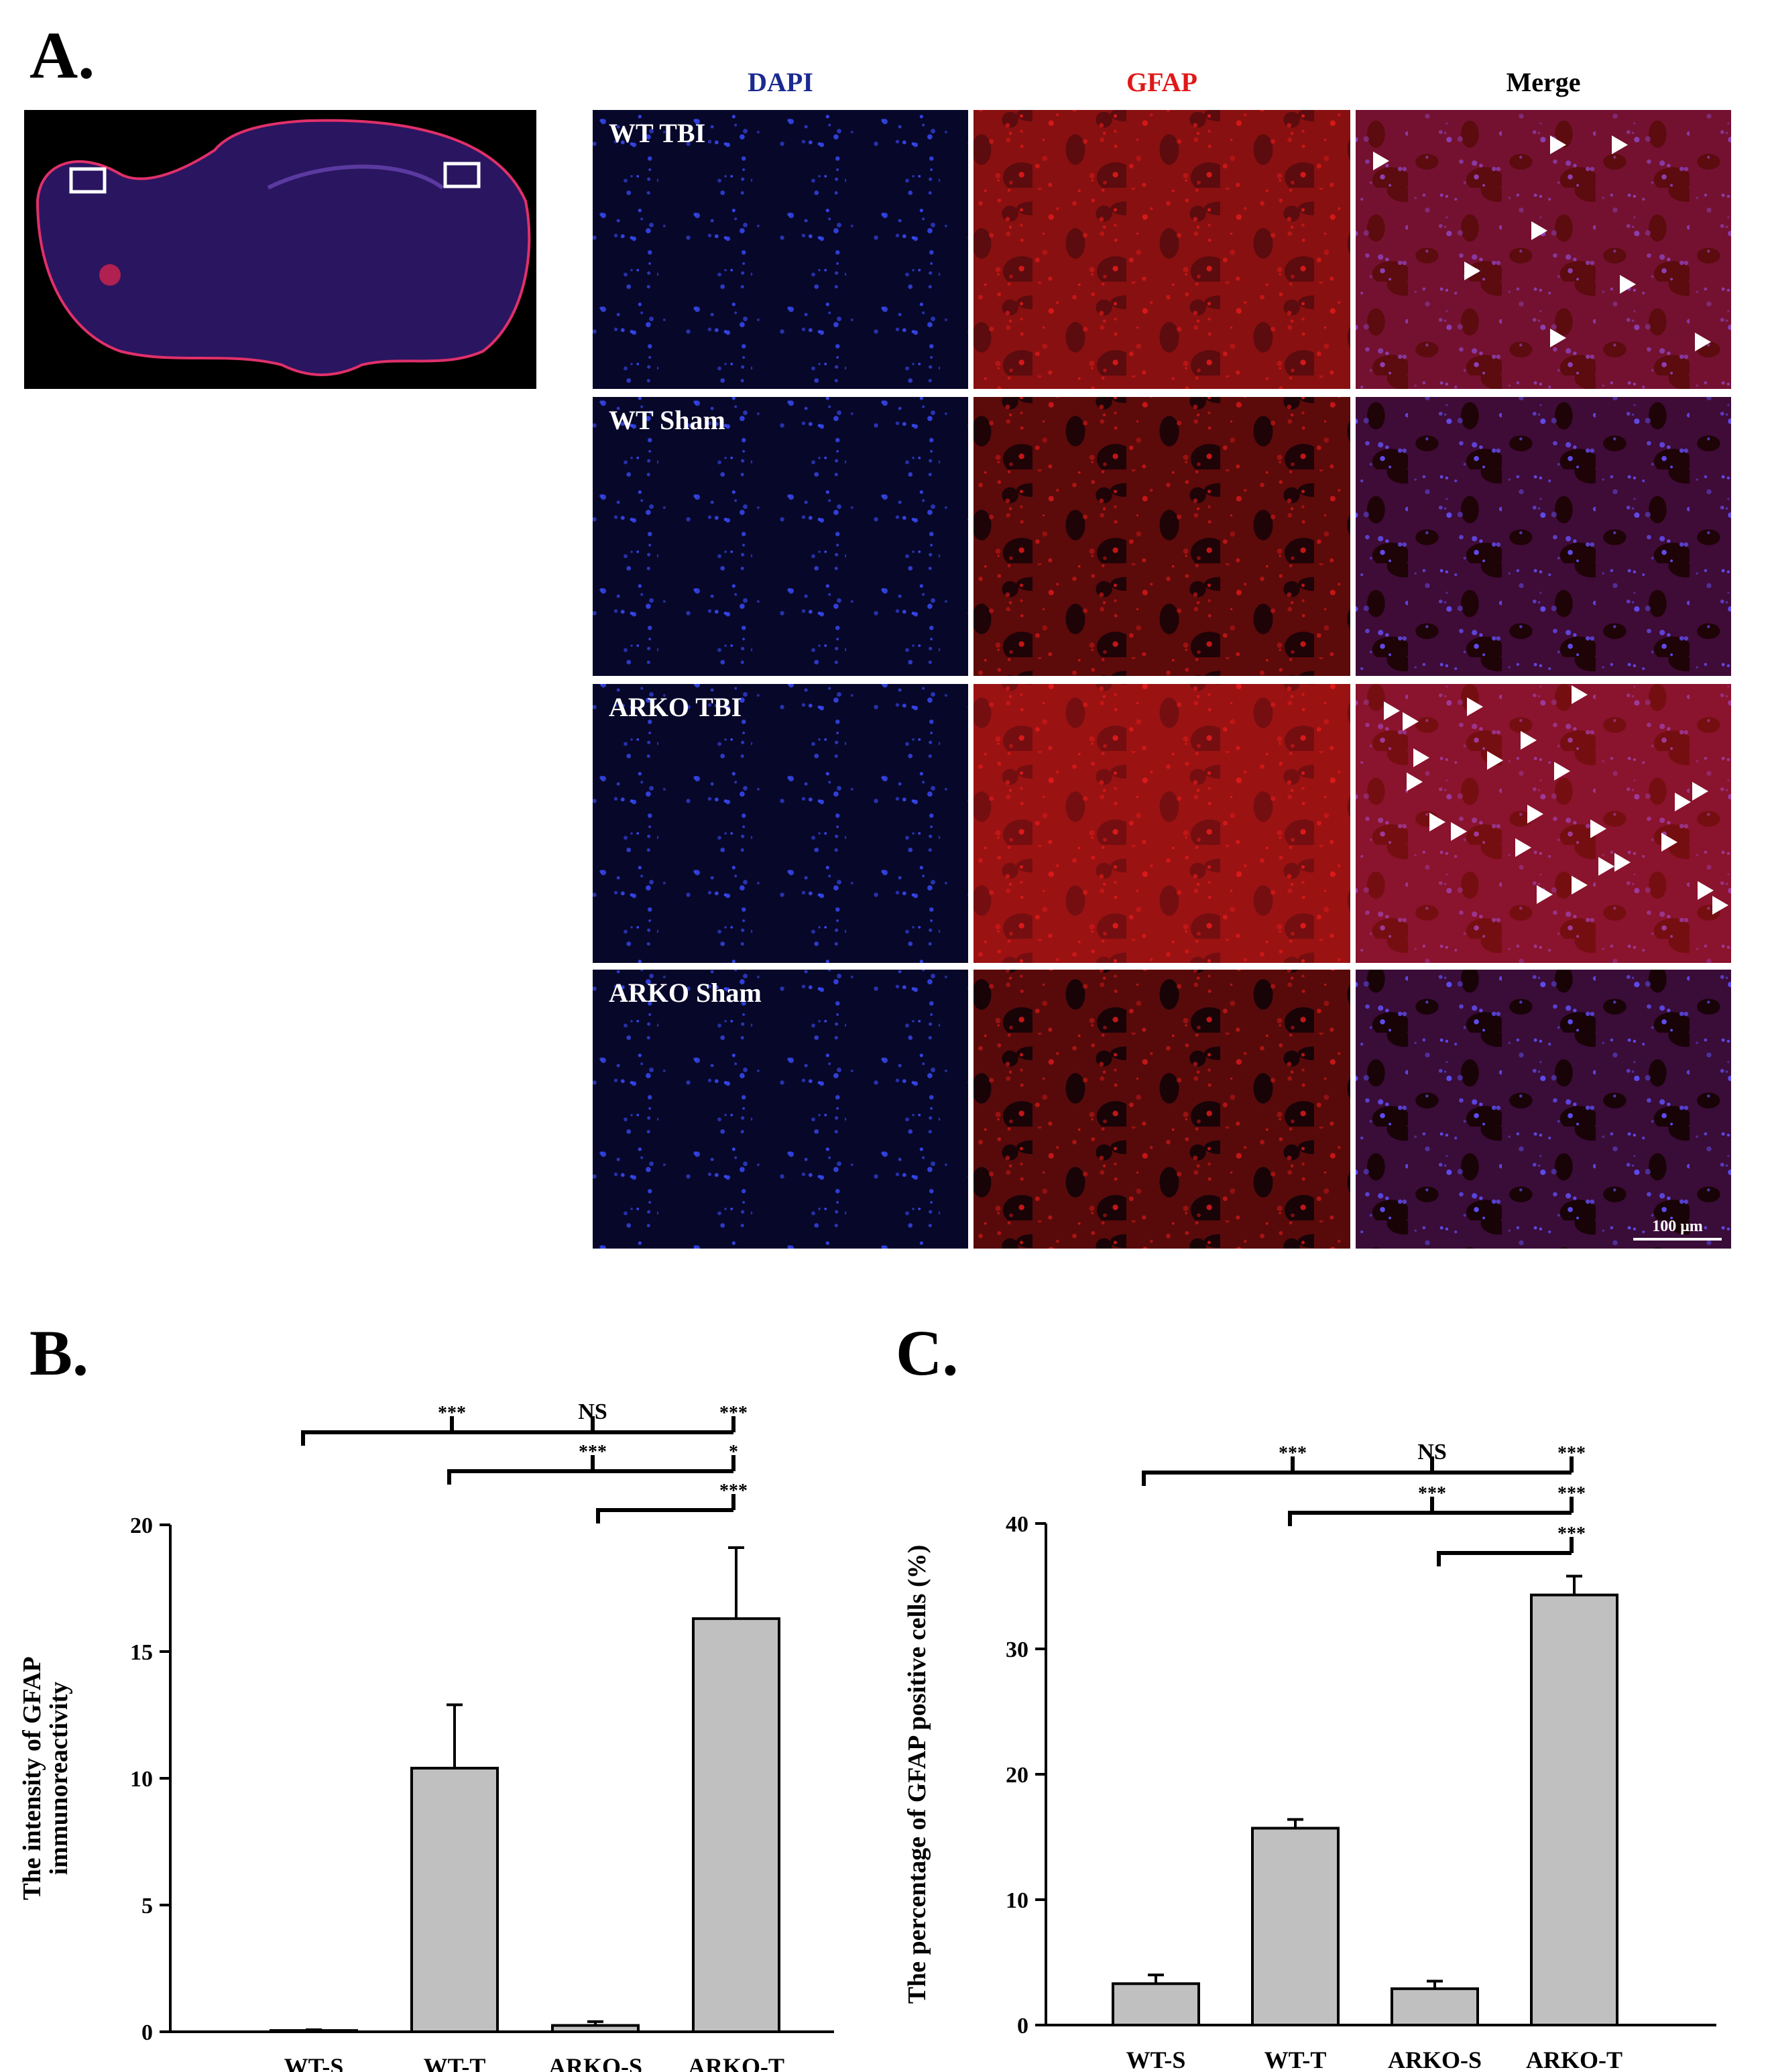  What do you see at coordinates (62, 56) in the screenshot?
I see `panel-label: A.` at bounding box center [62, 56].